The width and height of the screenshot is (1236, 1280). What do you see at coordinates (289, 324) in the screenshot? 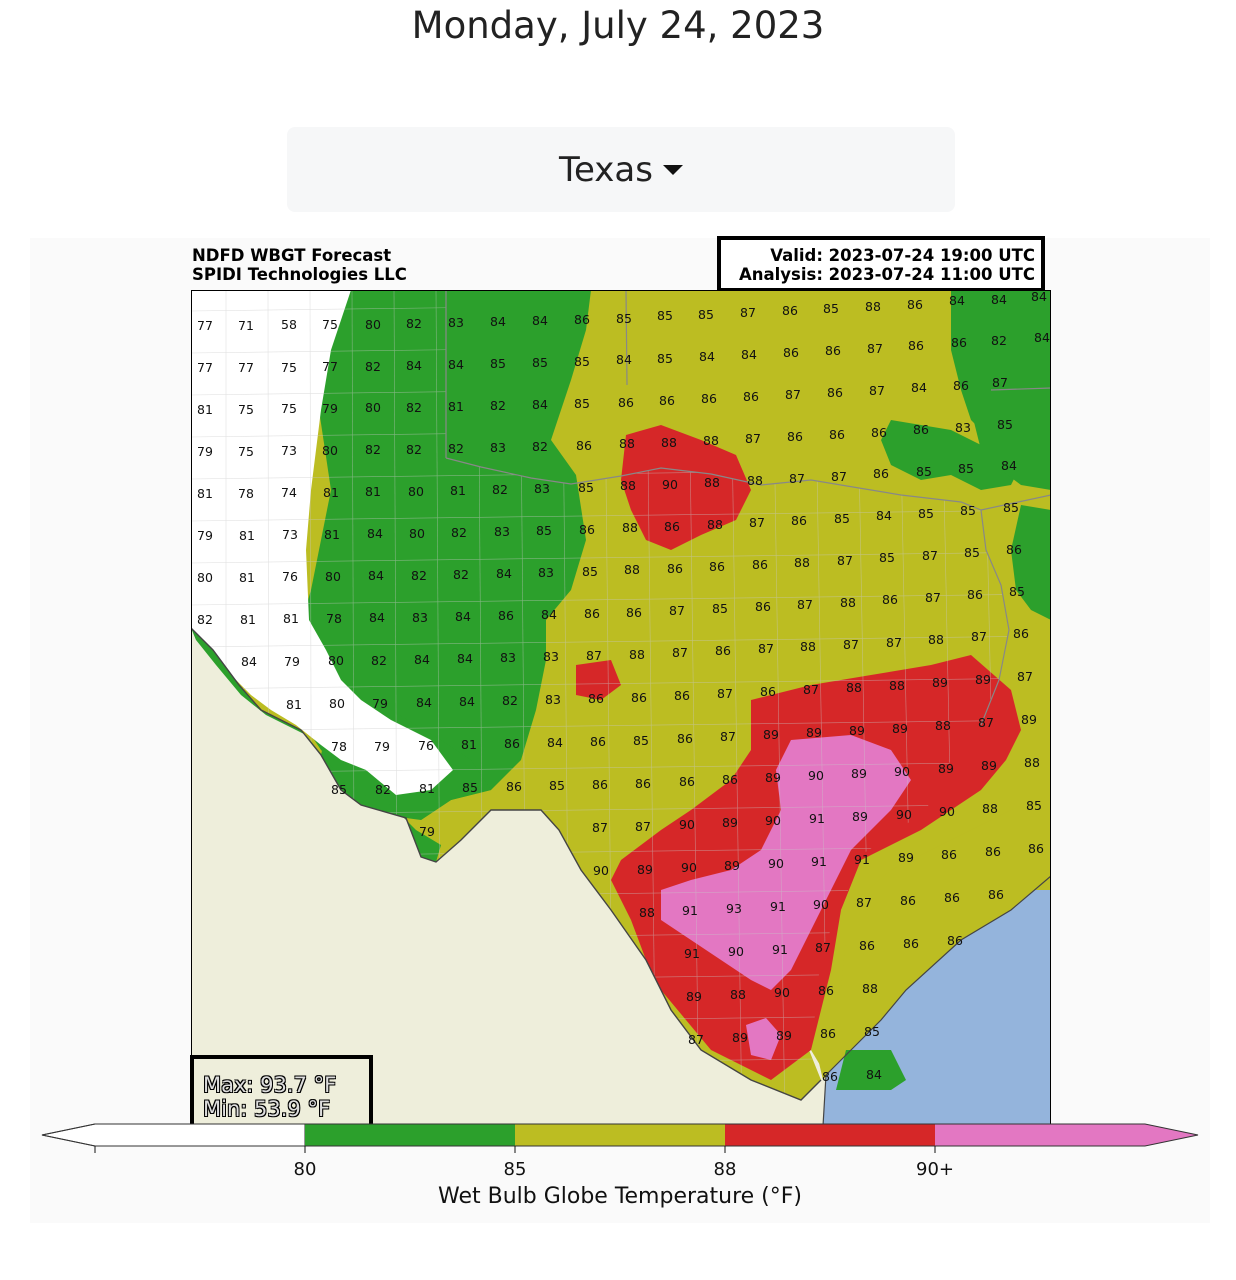
I see `station-value: 58` at bounding box center [289, 324].